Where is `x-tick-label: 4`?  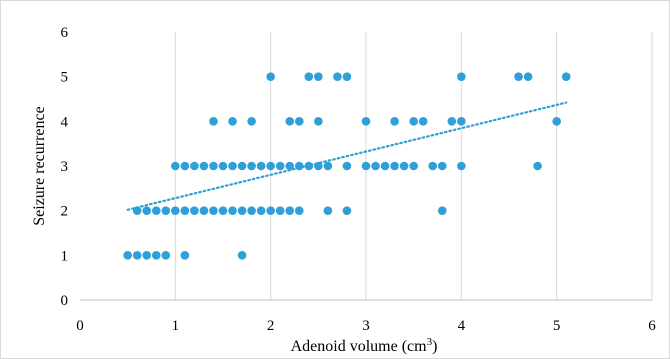
x-tick-label: 4 is located at coordinates (462, 326).